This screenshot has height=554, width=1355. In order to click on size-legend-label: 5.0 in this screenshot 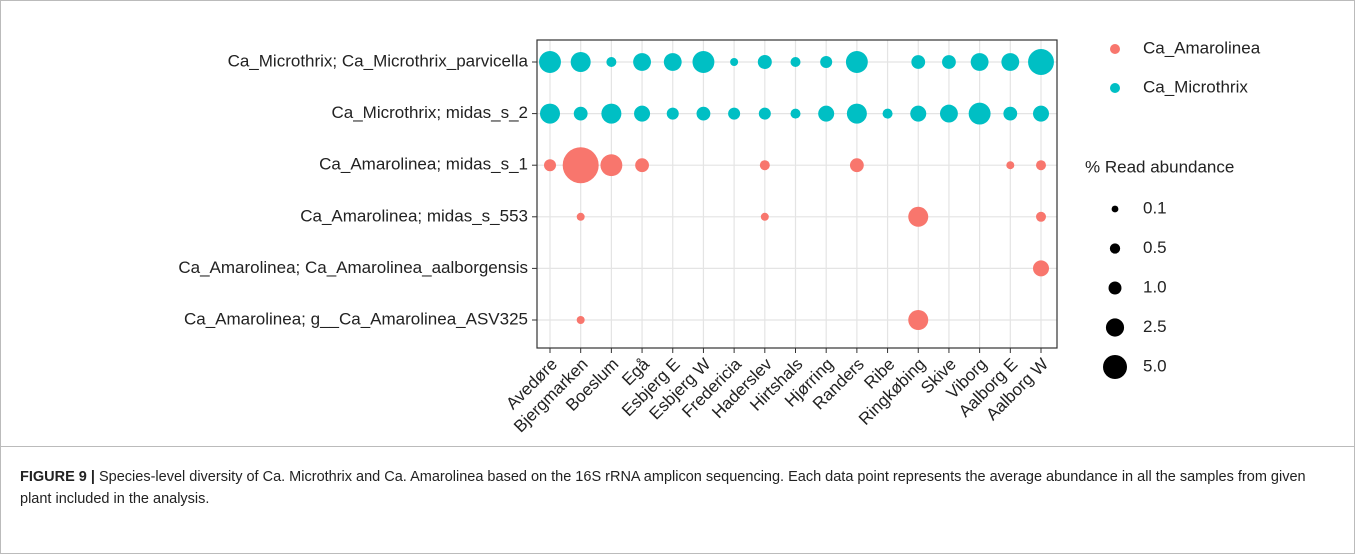, I will do `click(1155, 365)`.